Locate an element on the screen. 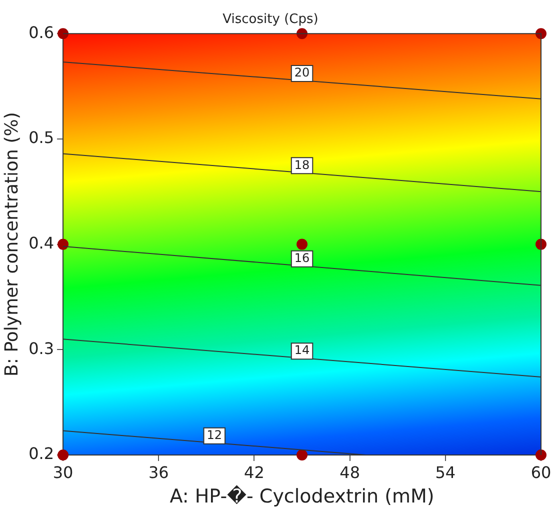 The height and width of the screenshot is (509, 555). x-tick-label: 54 is located at coordinates (445, 472).